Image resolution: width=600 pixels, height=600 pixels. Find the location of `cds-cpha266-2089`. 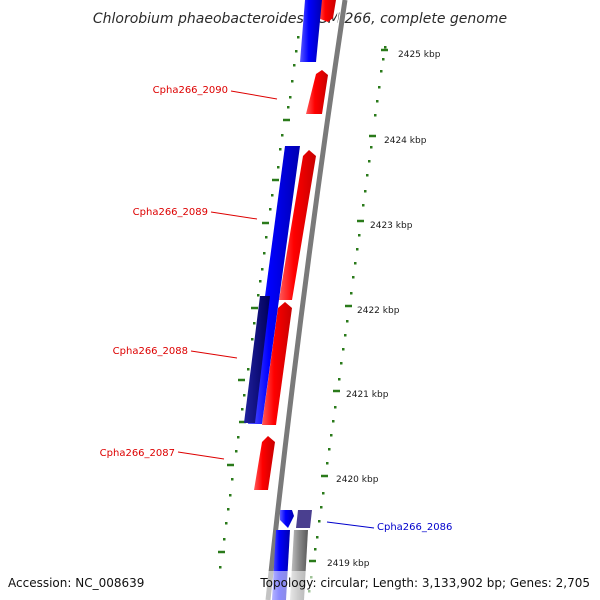

cds-cpha266-2089 is located at coordinates (297, 225).